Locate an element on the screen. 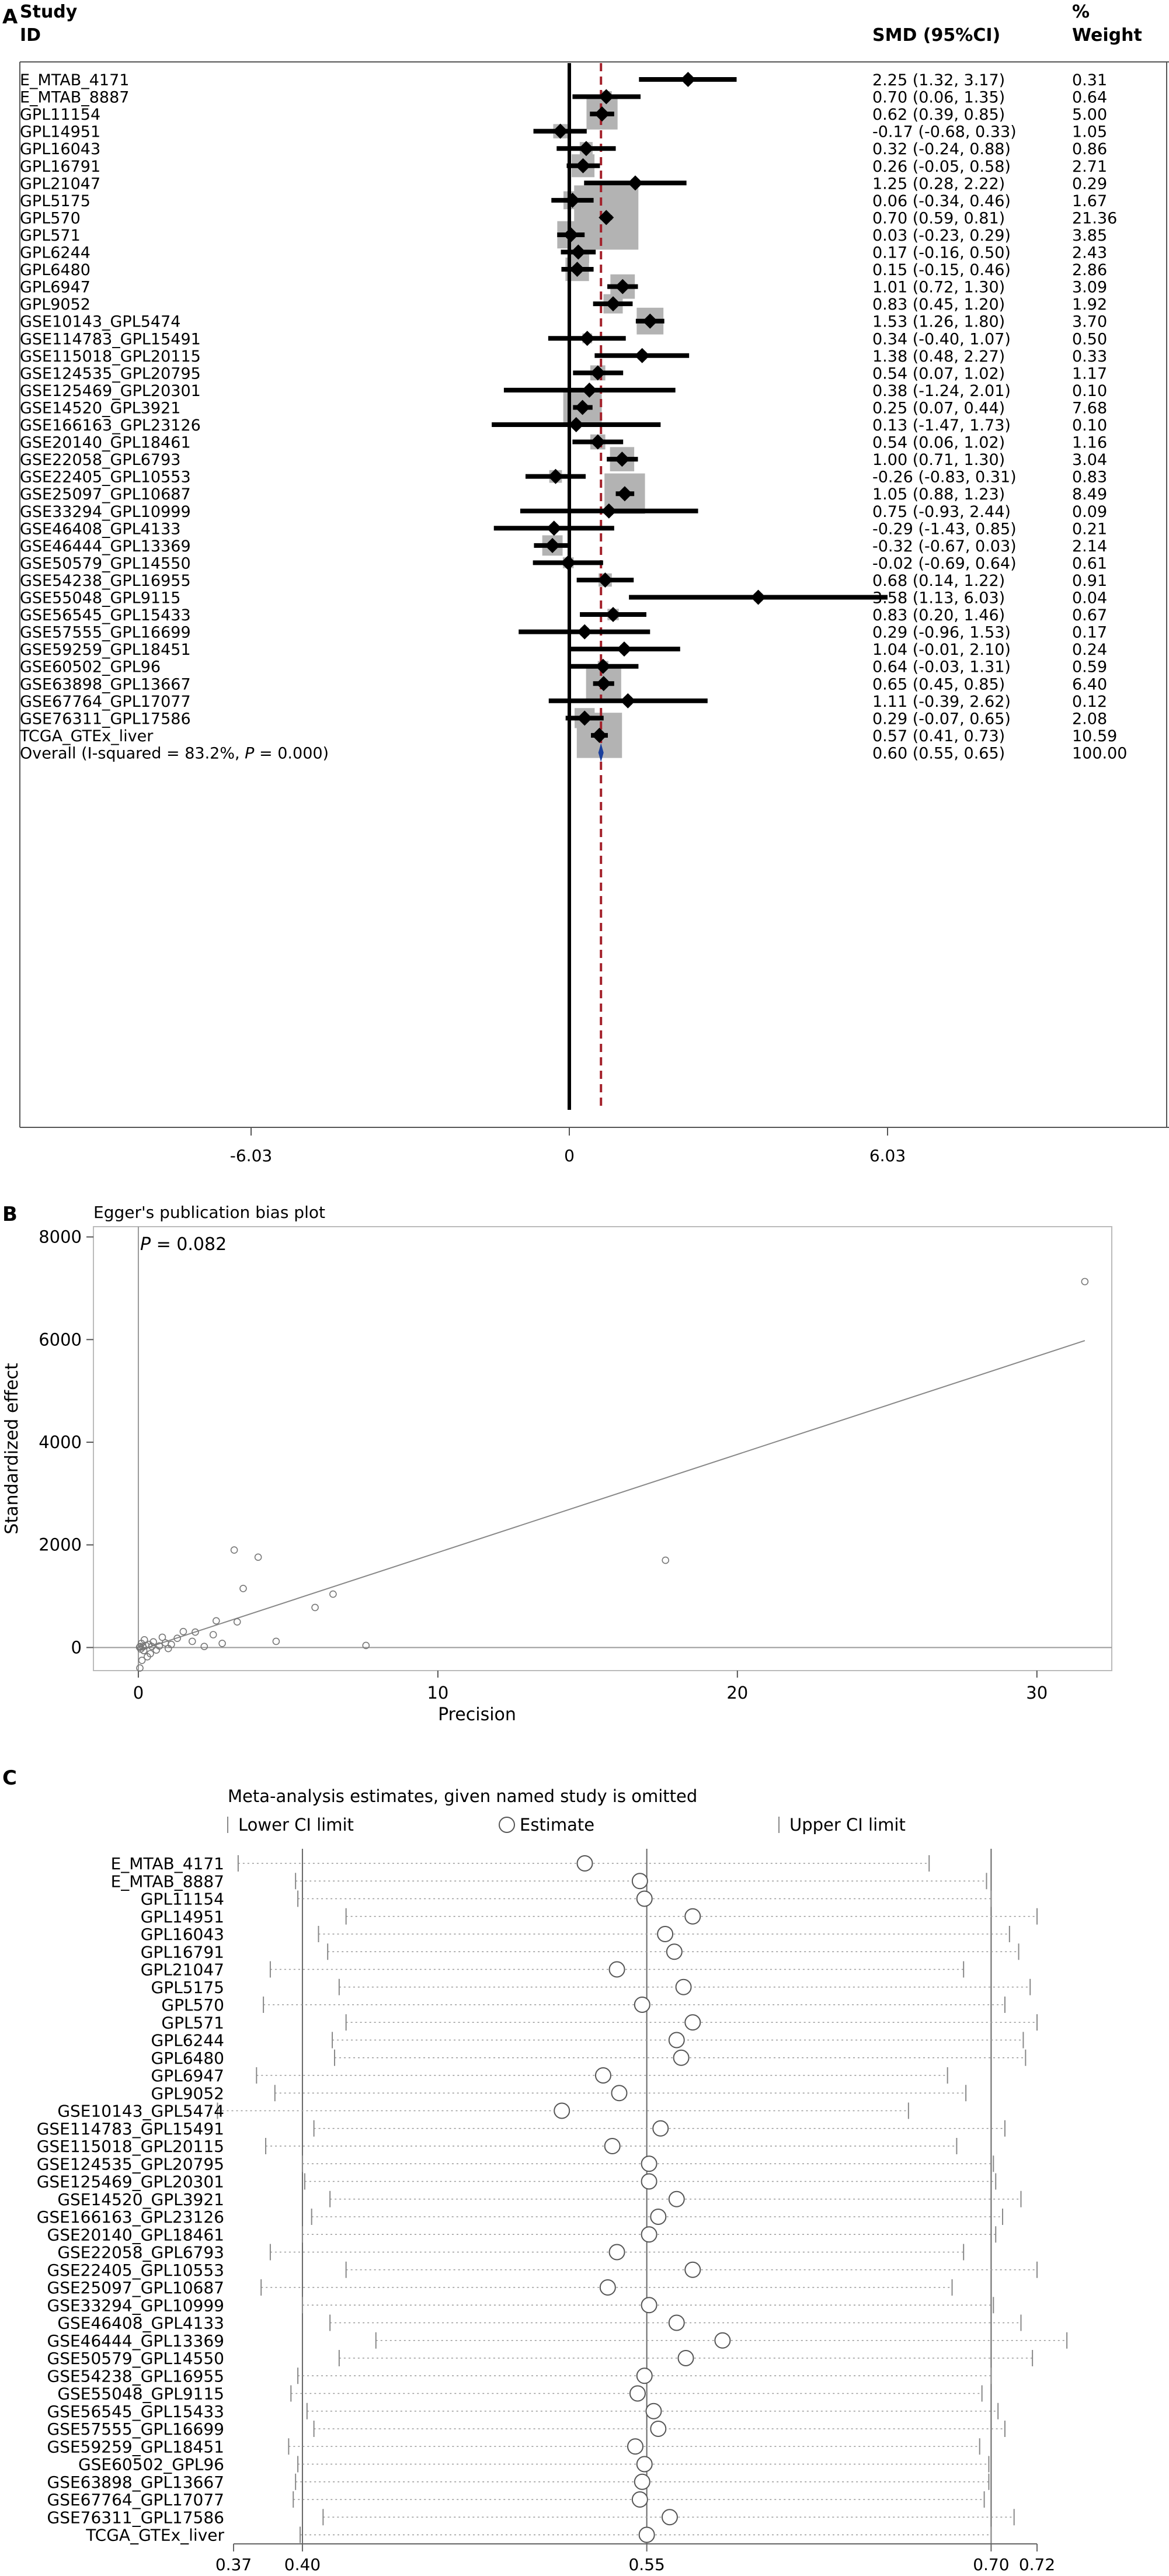 This screenshot has height=2576, width=1169. weight-label: 0.33 is located at coordinates (1089, 357).